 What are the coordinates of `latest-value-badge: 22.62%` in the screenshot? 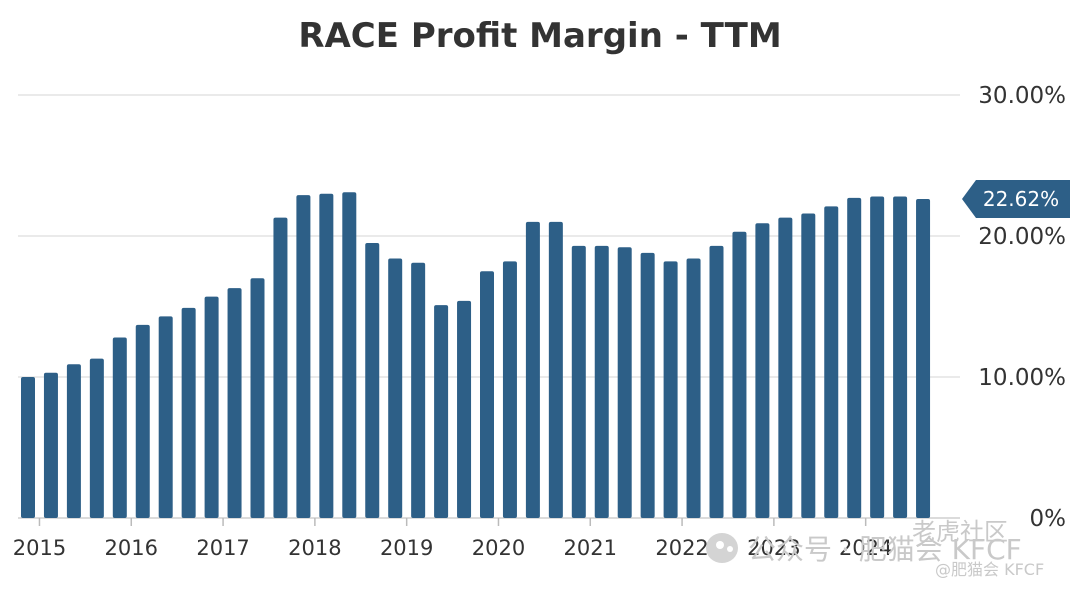 It's located at (1016, 199).